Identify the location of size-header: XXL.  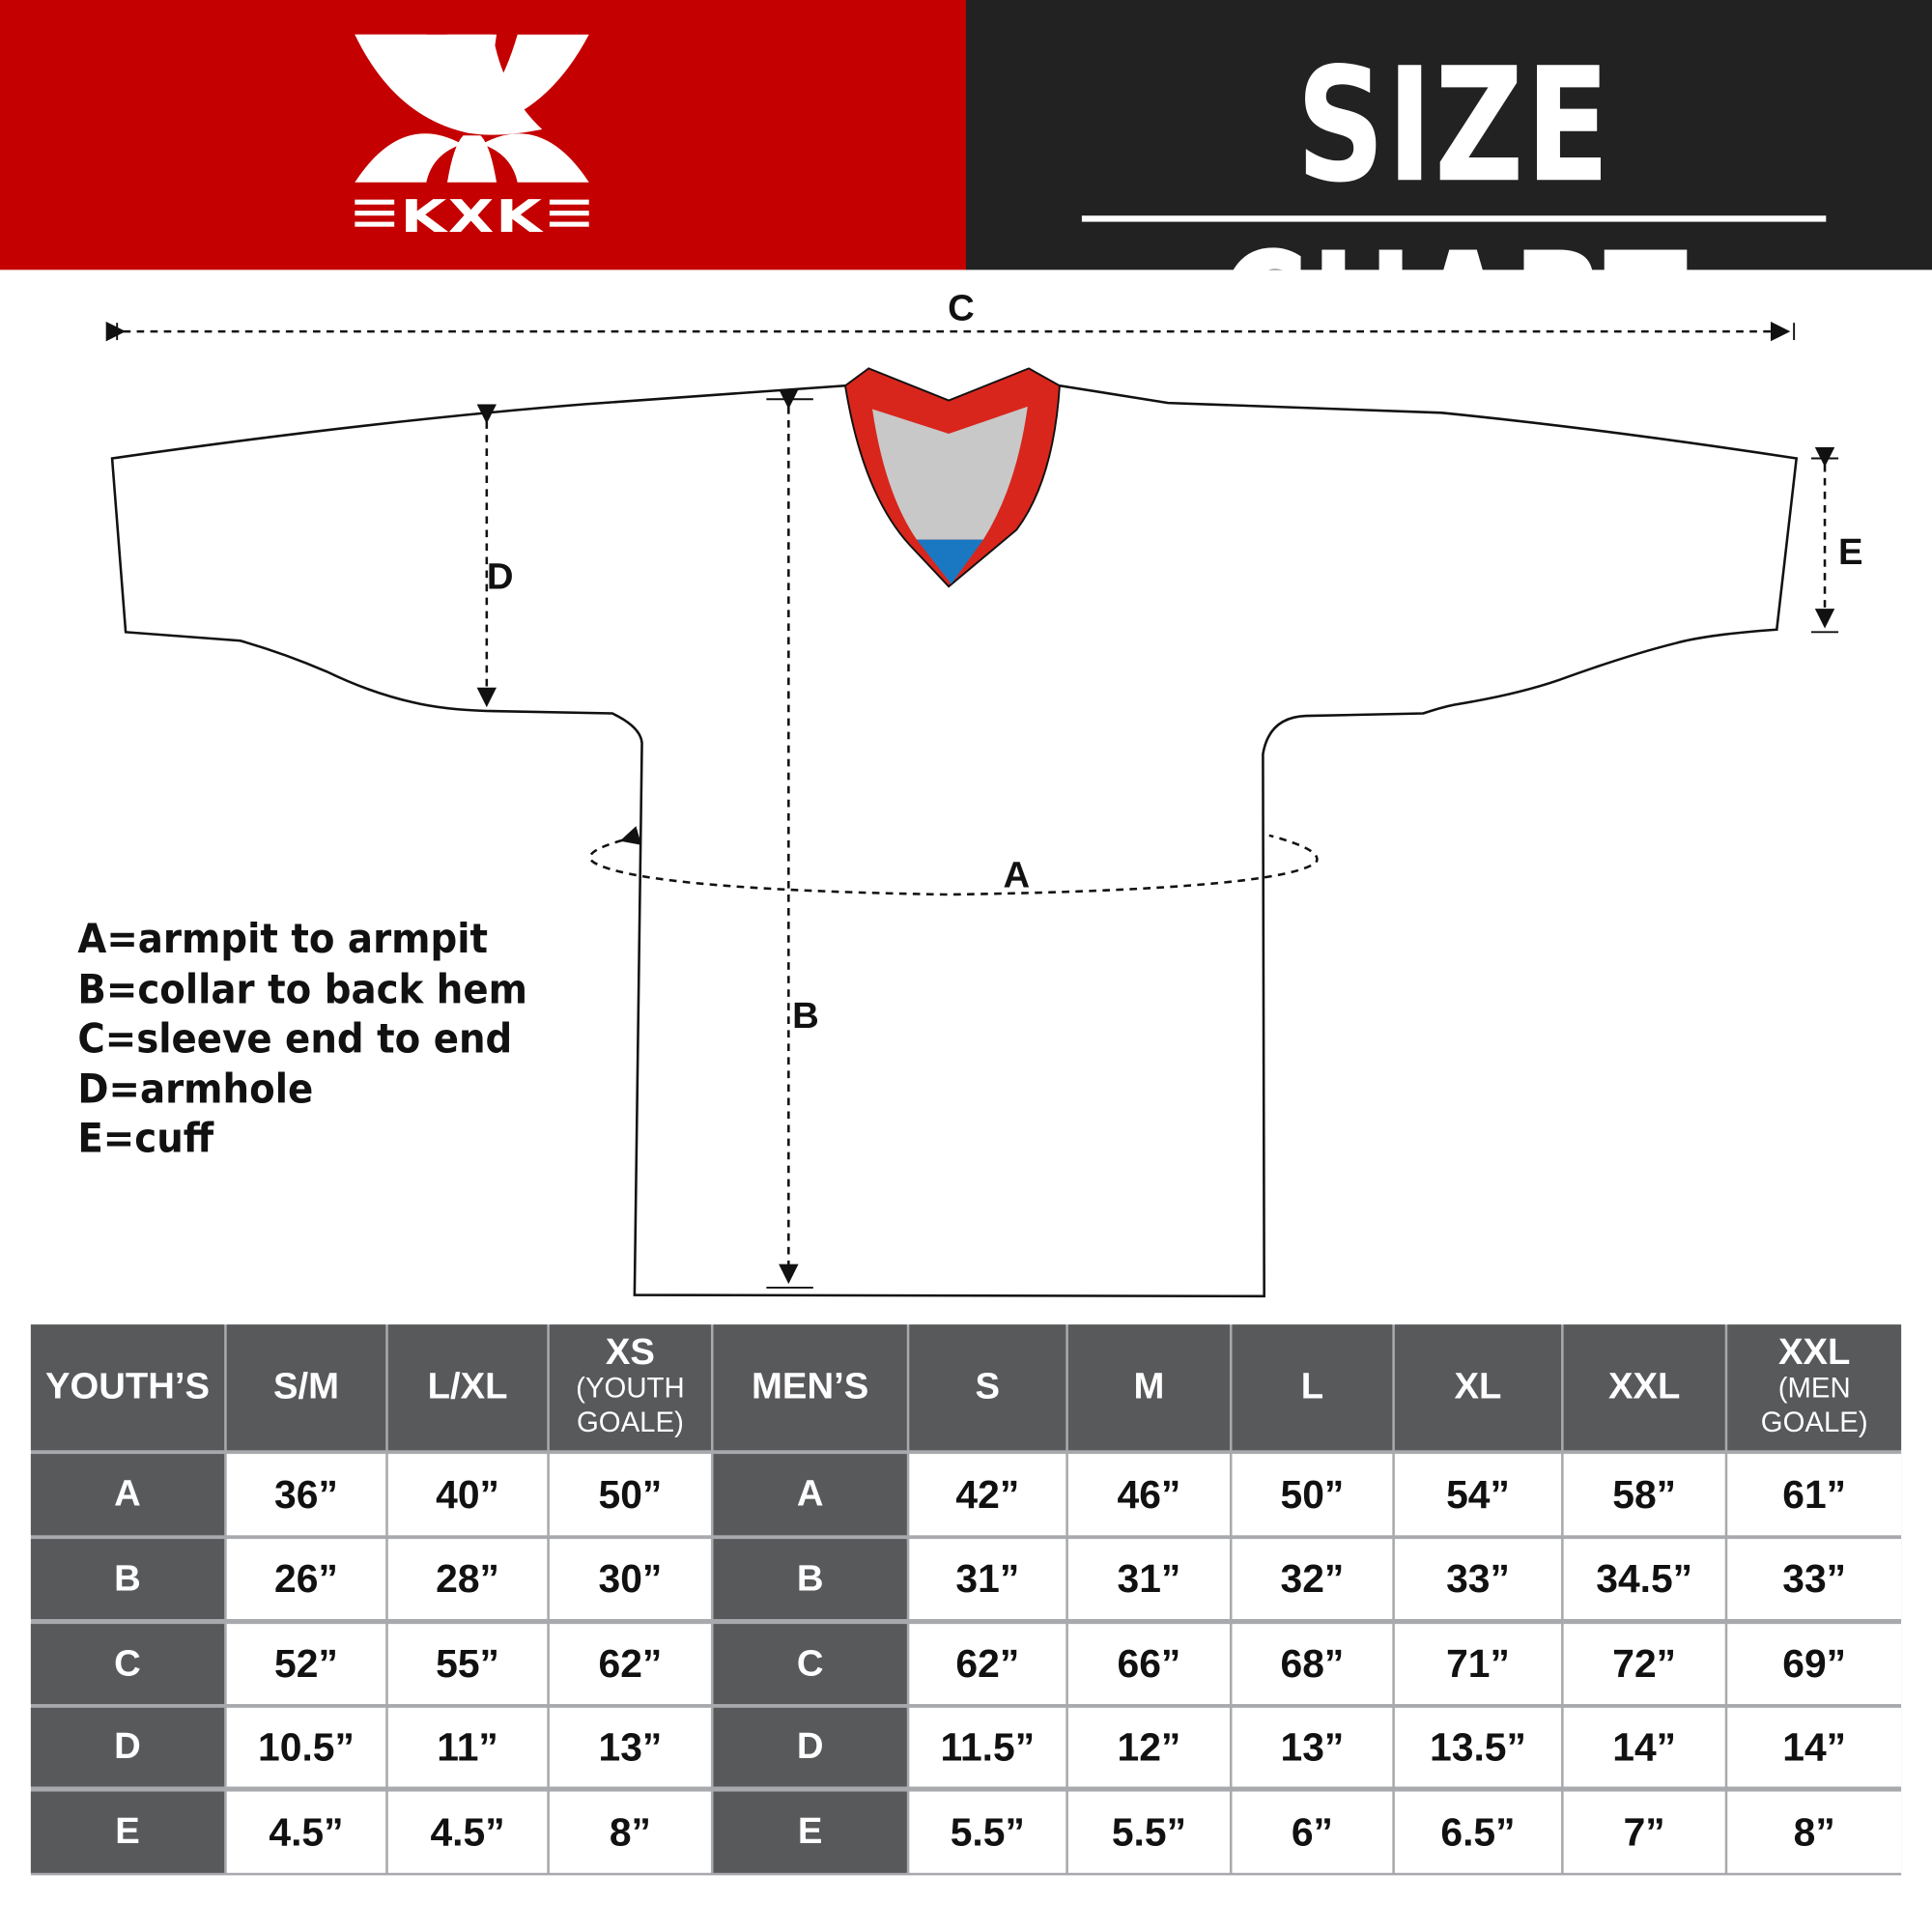
(1644, 1387).